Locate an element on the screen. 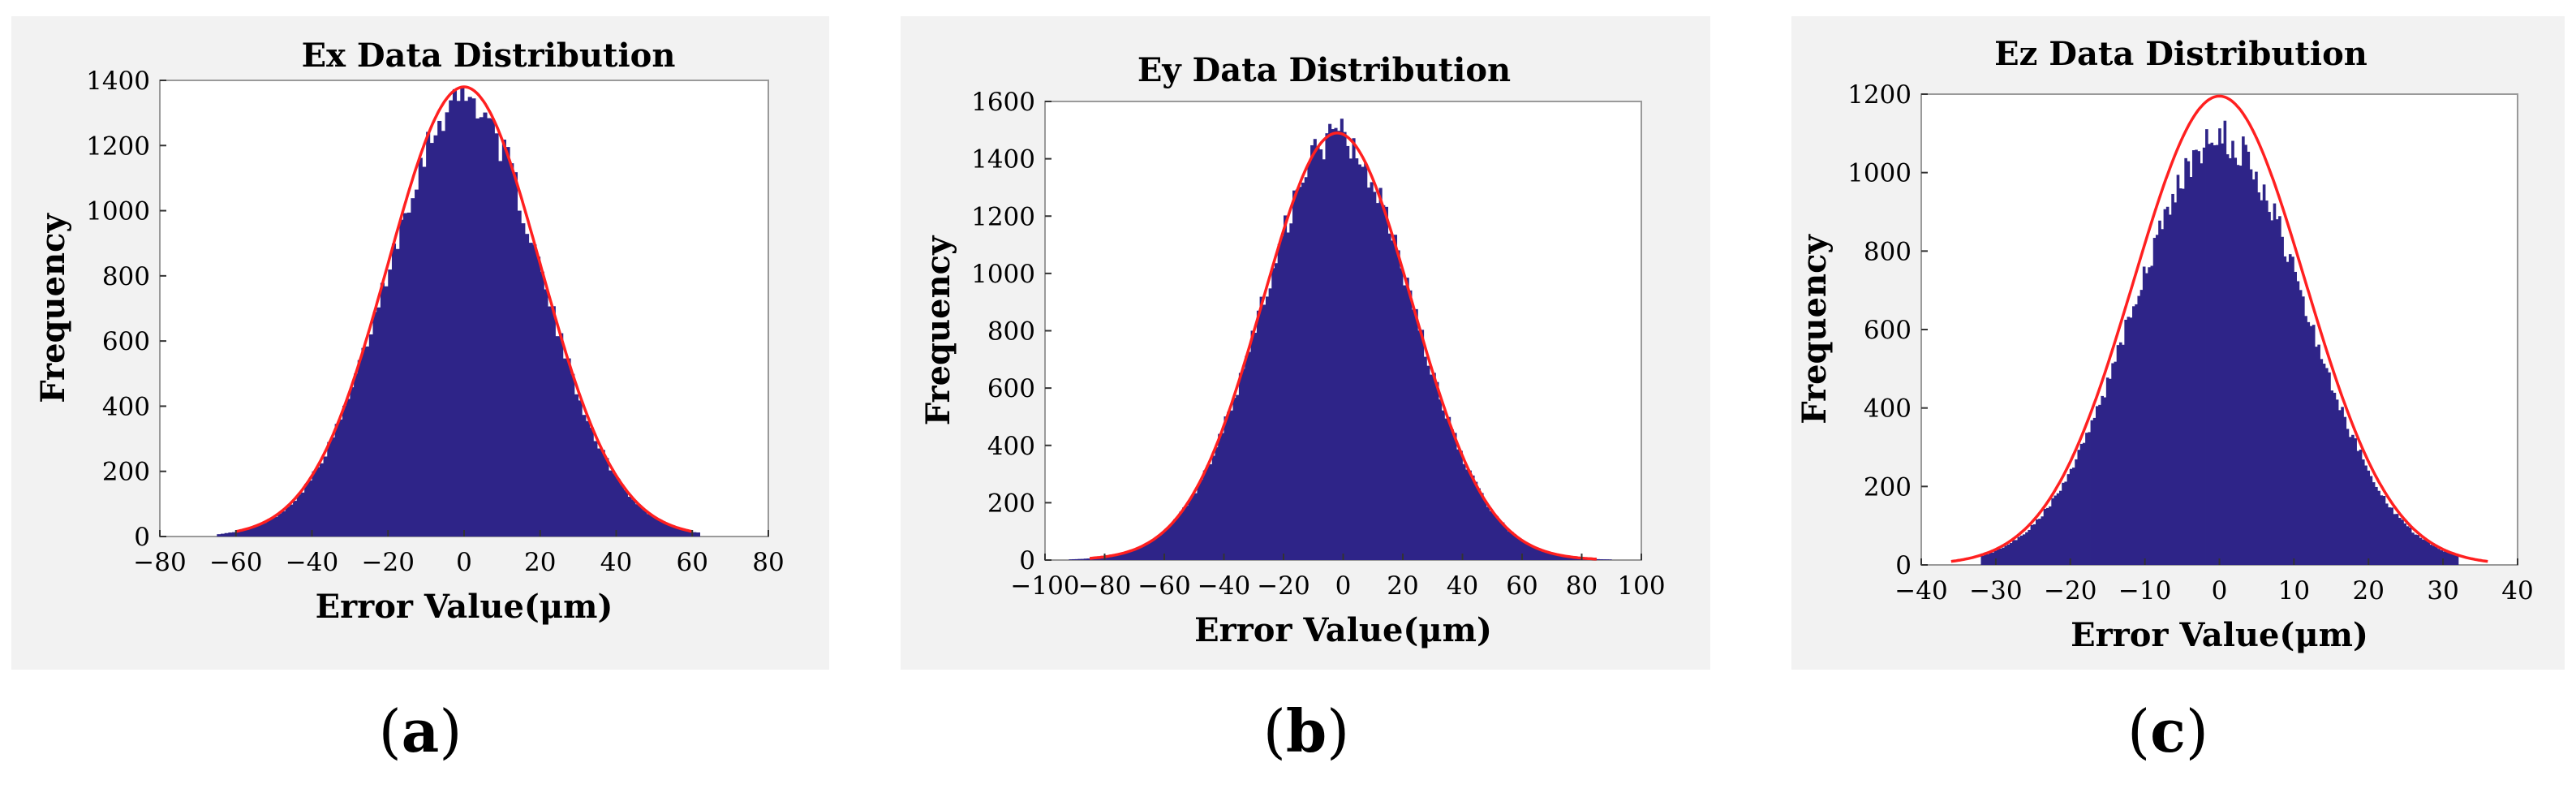 This screenshot has height=793, width=2576. y-tick-label: 200 is located at coordinates (1011, 504).